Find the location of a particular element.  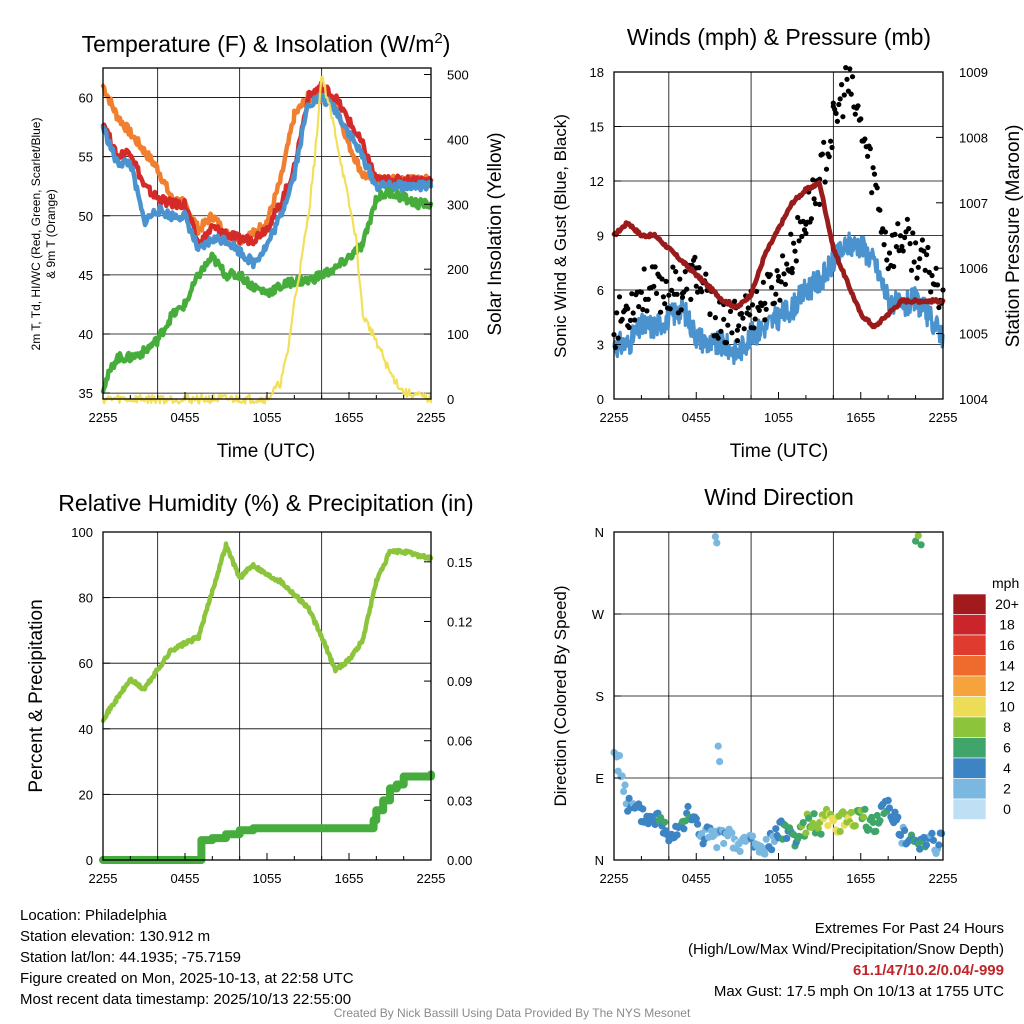

y2-tick-label: 1008 is located at coordinates (973, 137).